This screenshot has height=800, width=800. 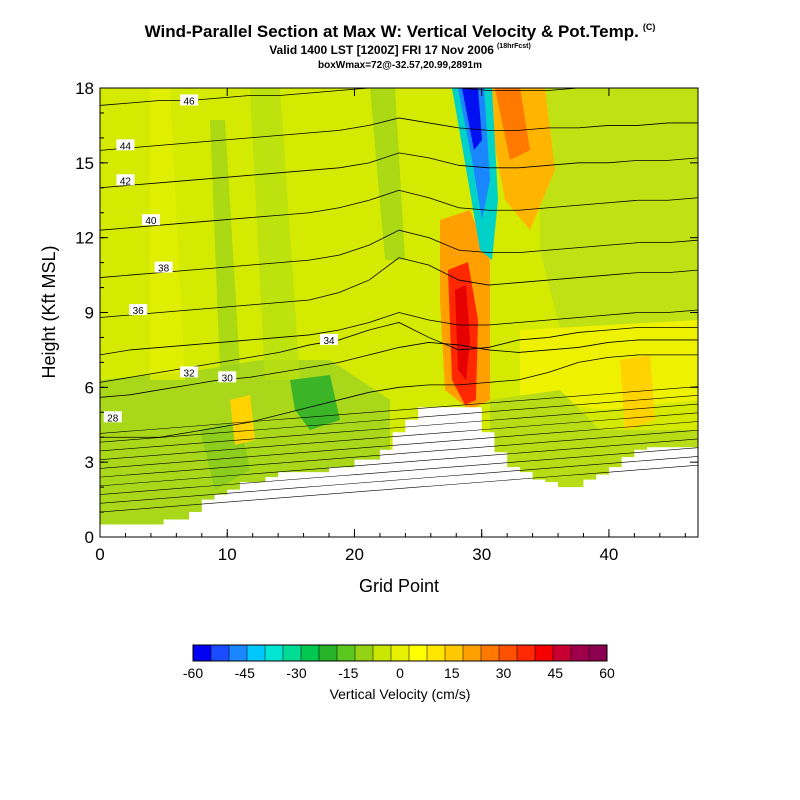 I want to click on right-green-zone, so click(x=619, y=209).